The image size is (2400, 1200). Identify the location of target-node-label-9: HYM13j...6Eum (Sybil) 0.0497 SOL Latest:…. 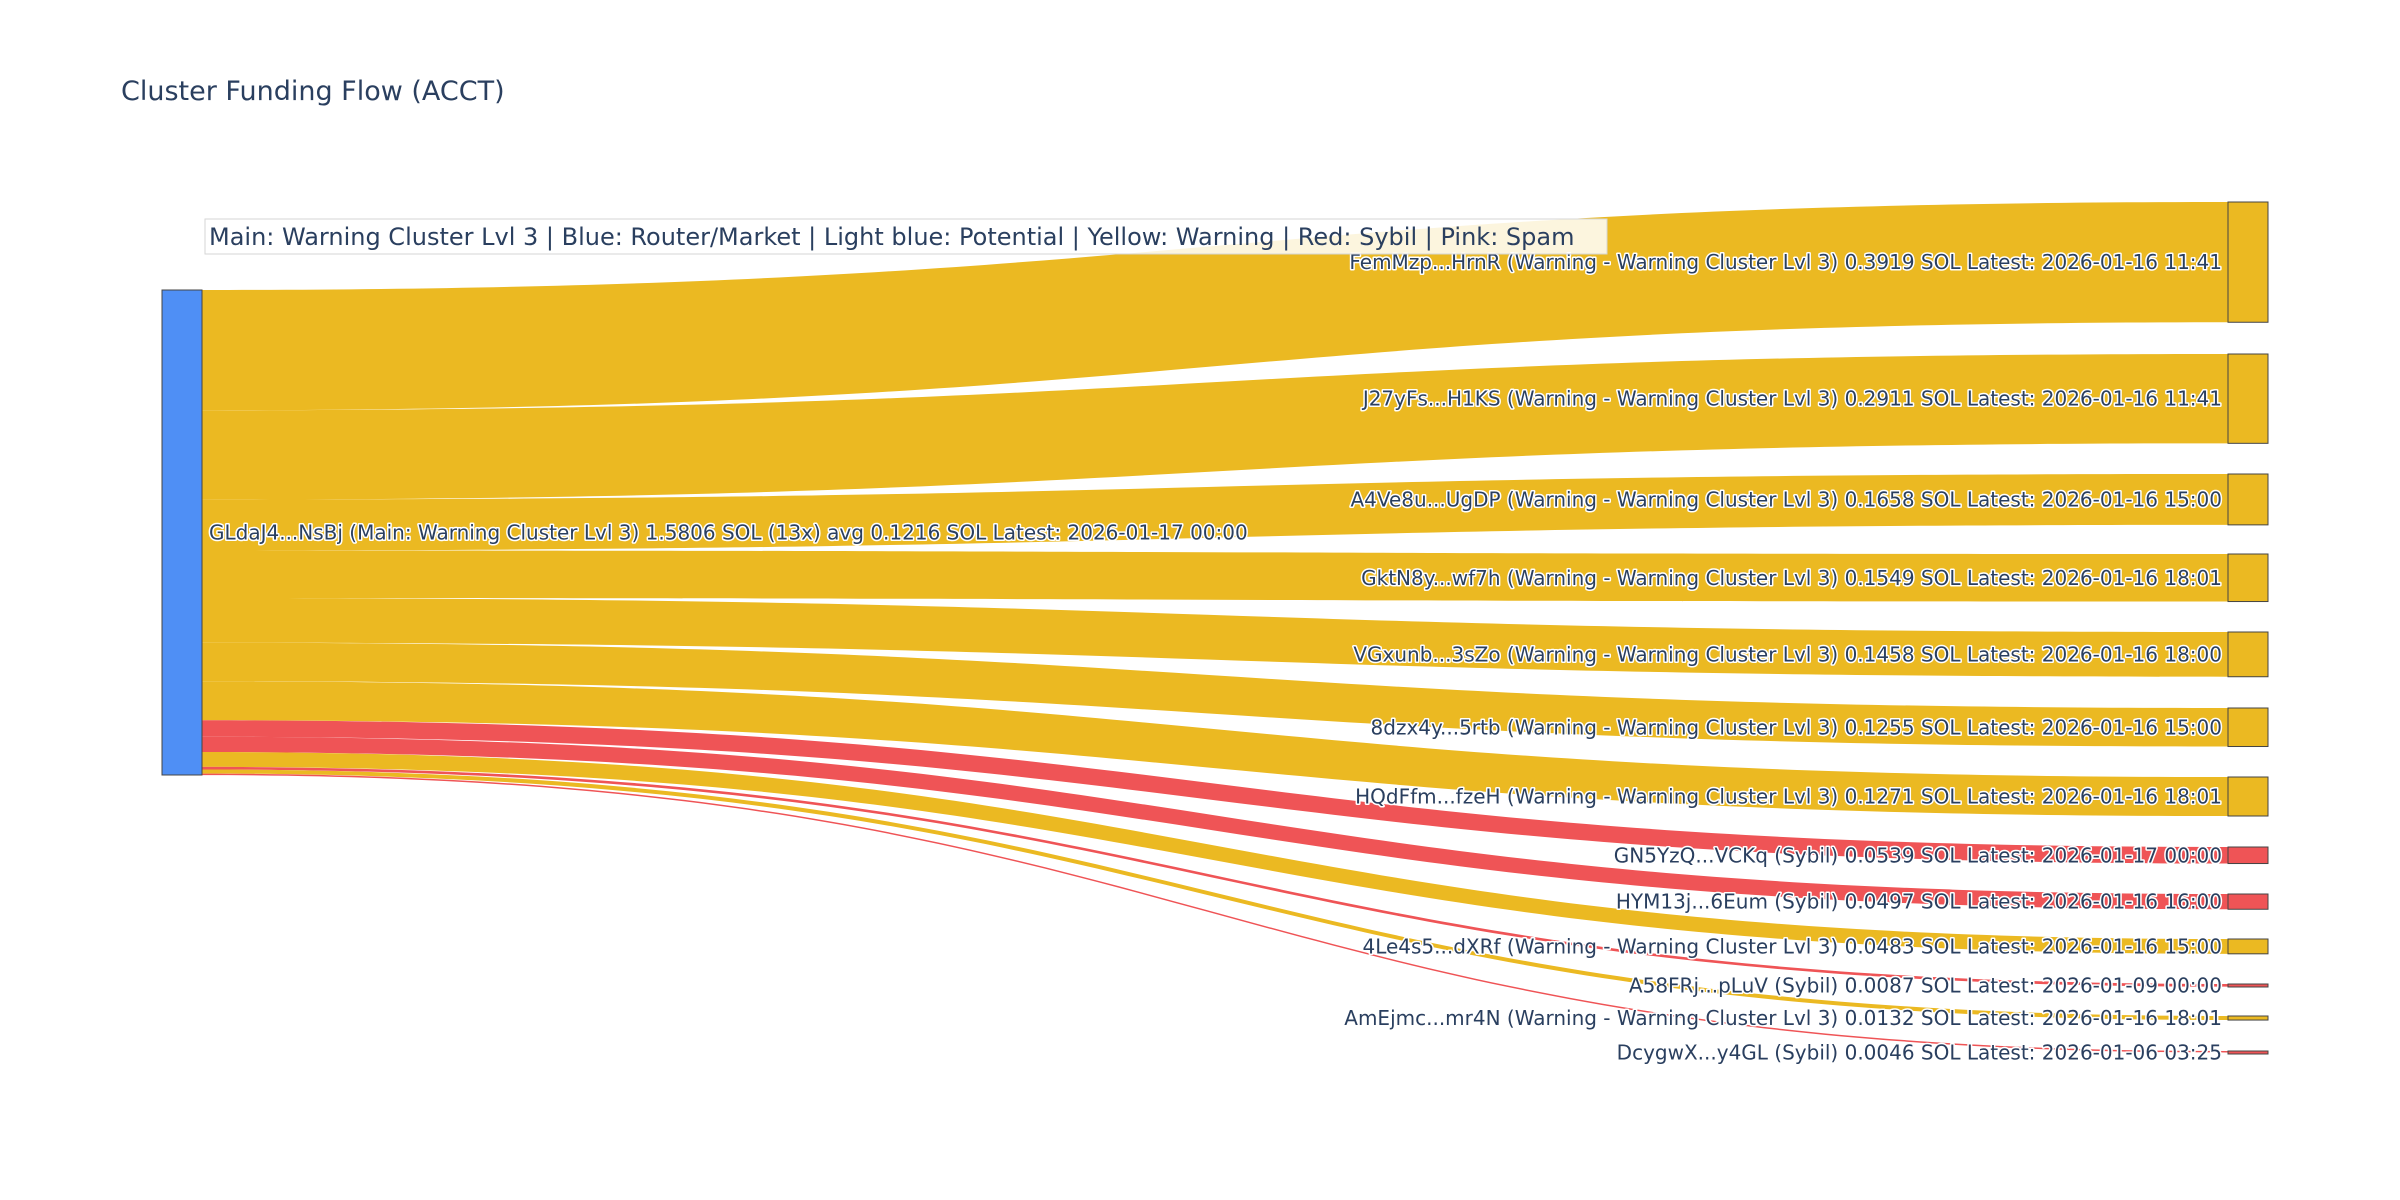
(1919, 902).